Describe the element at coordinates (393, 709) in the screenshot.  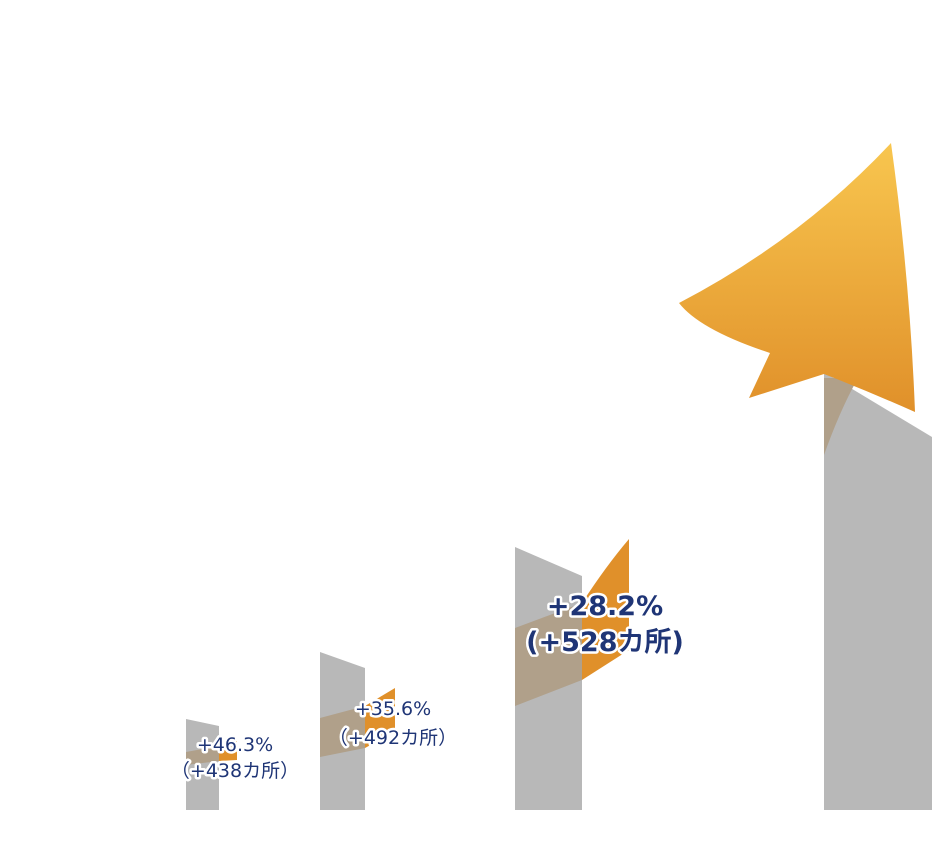
I see `growth-label-2-pct: +35.6%` at that location.